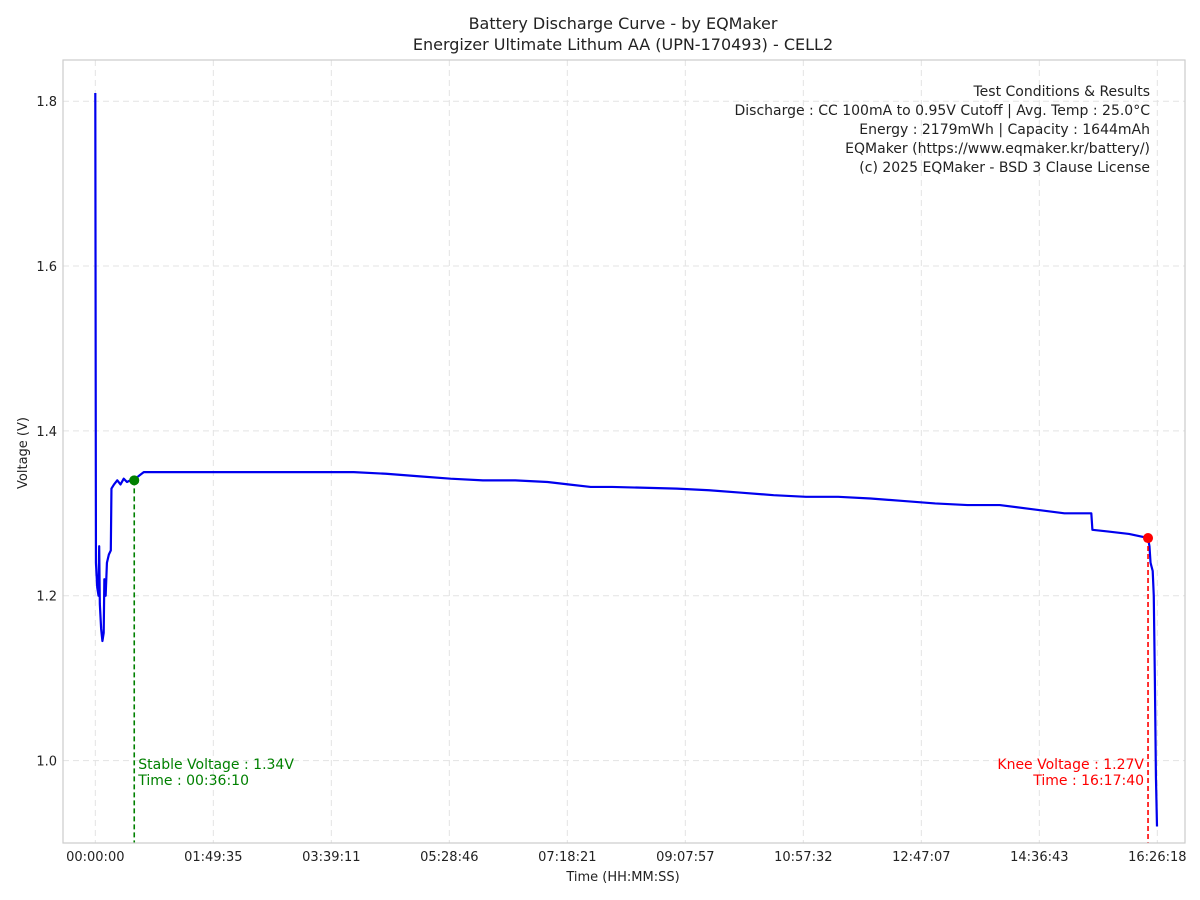  I want to click on x-tick-label: 12:47:07, so click(921, 857).